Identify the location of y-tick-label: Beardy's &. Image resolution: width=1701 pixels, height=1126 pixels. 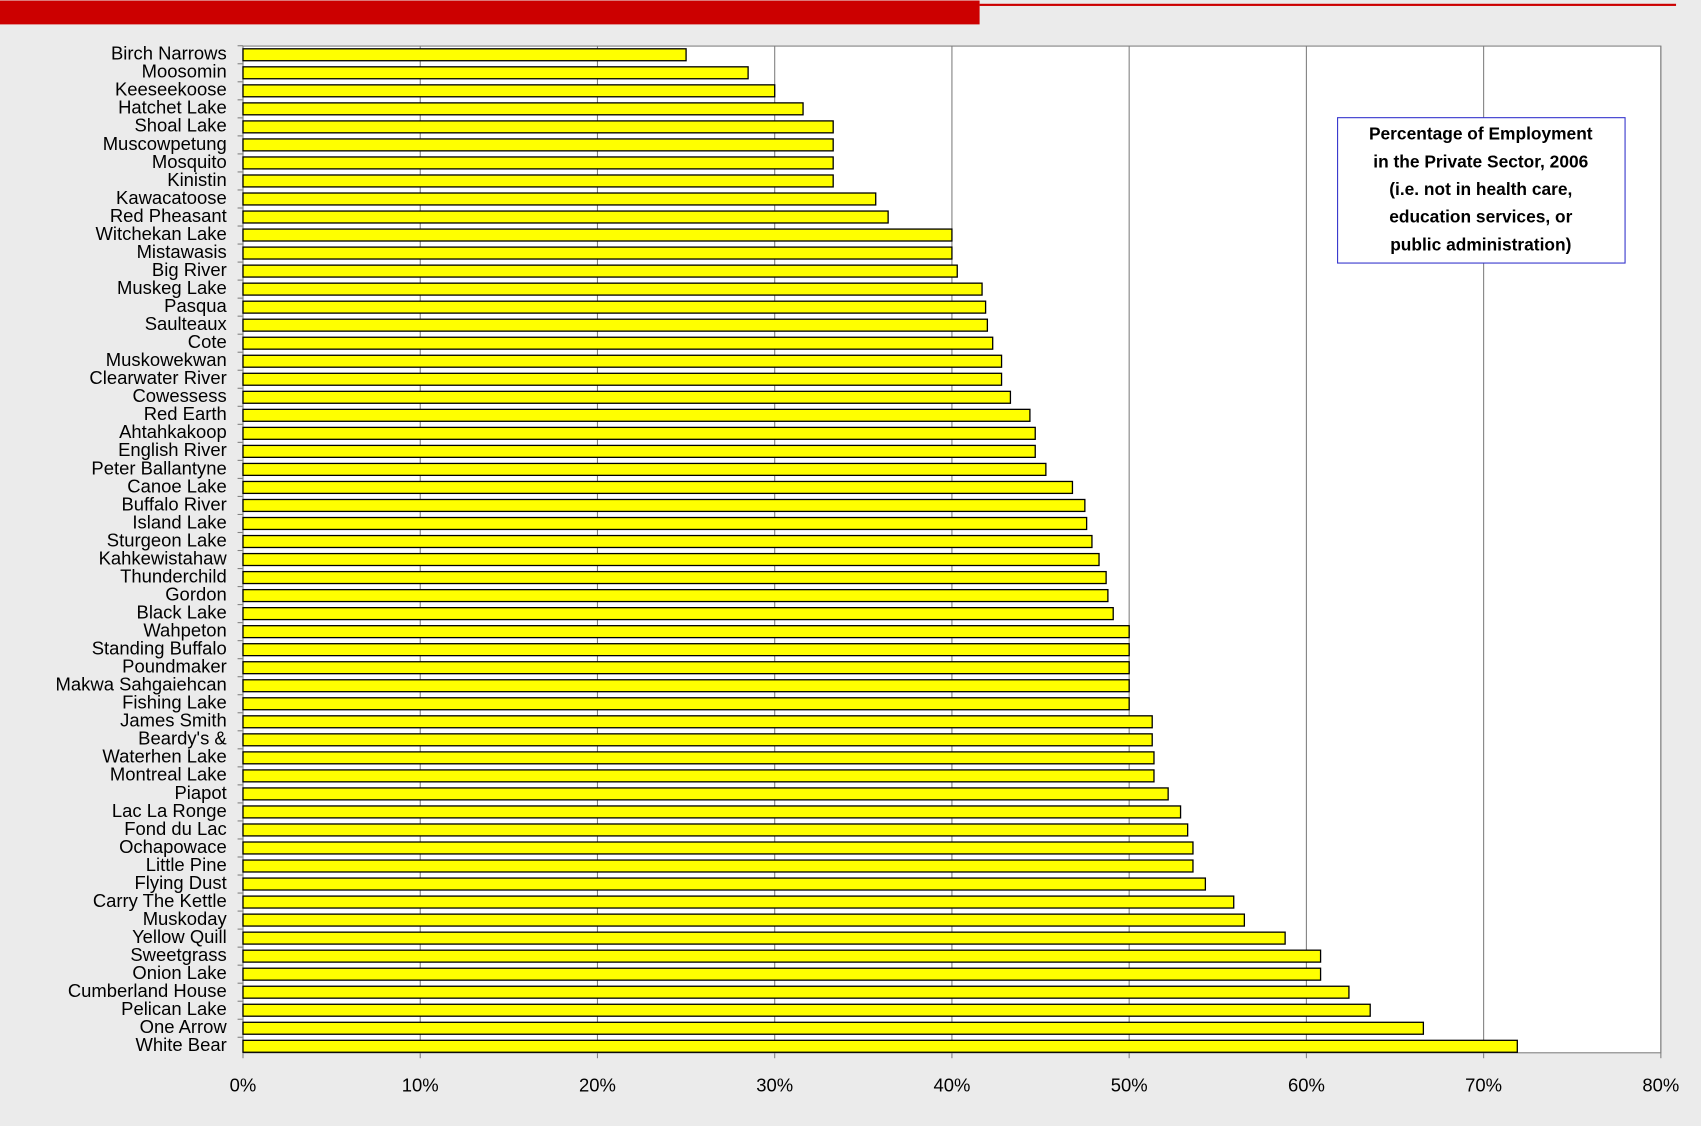
(182, 738).